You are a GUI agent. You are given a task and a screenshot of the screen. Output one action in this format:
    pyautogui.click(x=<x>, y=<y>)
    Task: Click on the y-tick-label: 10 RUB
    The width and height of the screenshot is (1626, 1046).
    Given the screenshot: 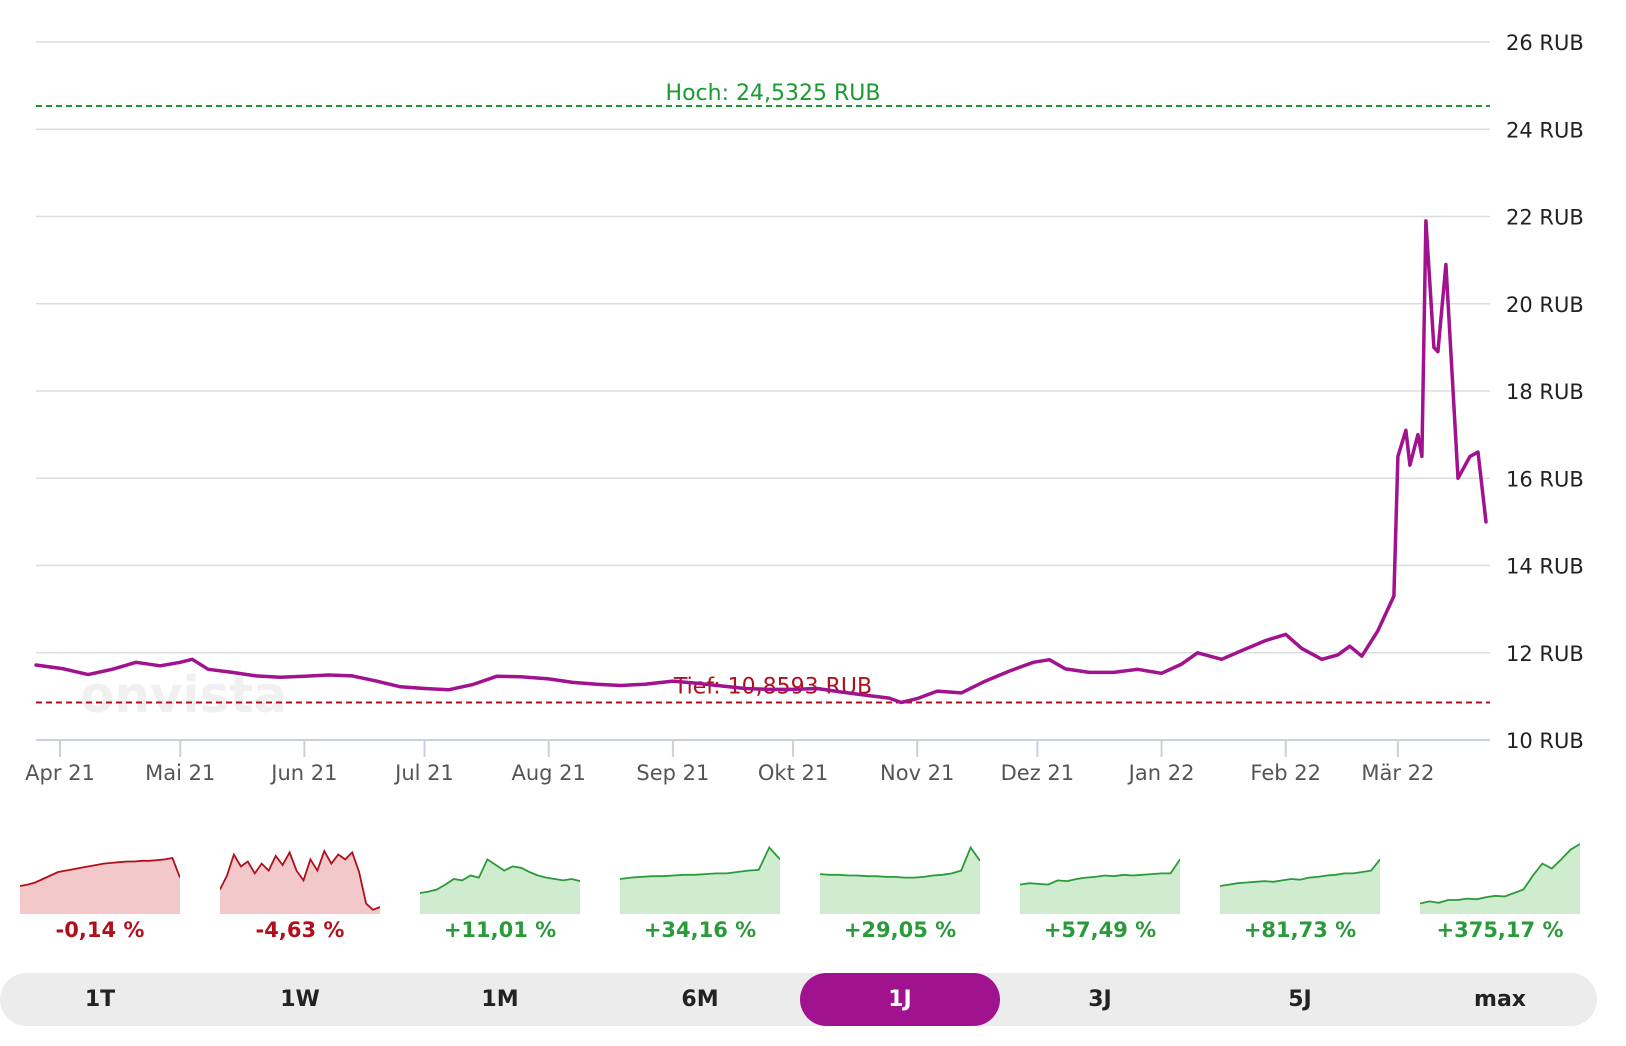 What is the action you would take?
    pyautogui.click(x=1545, y=741)
    